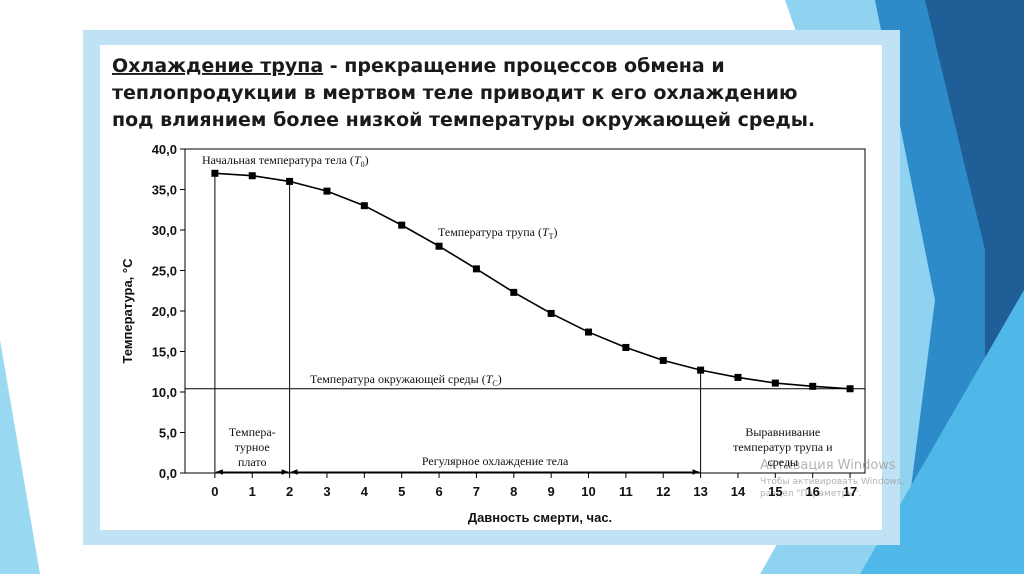 This screenshot has height=574, width=1024. What do you see at coordinates (326, 491) in the screenshot?
I see `x-tick-label: 3` at bounding box center [326, 491].